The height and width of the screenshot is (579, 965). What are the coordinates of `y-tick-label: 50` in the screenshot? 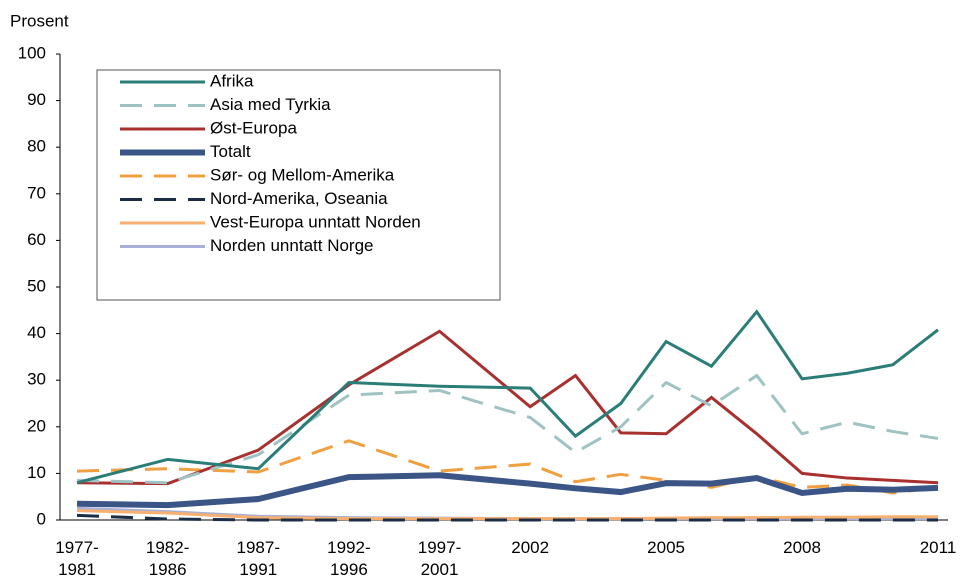 It's located at (36, 285).